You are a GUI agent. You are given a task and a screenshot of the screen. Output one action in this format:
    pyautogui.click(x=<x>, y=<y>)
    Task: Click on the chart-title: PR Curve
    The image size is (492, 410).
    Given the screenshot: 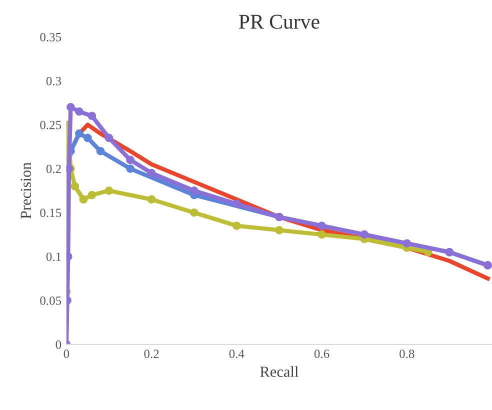 What is the action you would take?
    pyautogui.click(x=279, y=21)
    